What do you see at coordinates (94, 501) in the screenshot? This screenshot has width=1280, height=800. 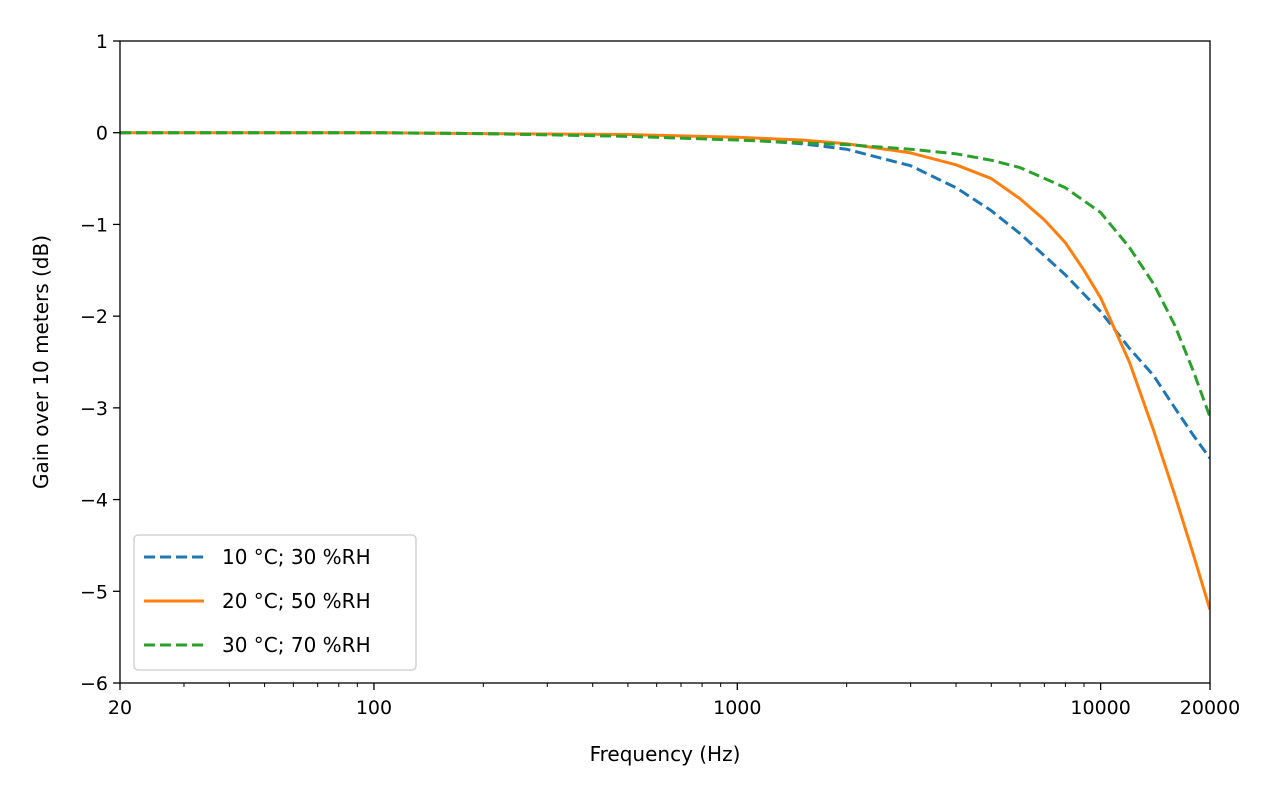 I see `y-tick-label: −4` at bounding box center [94, 501].